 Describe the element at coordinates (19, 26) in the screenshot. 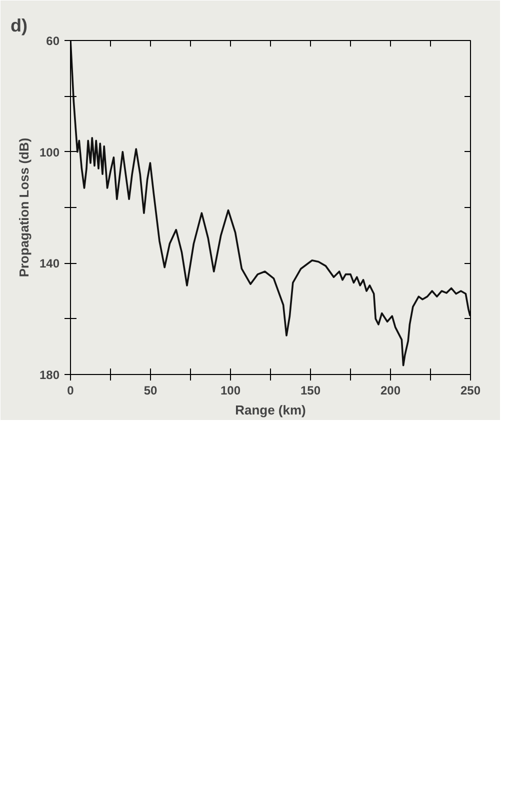

I see `text: d)` at that location.